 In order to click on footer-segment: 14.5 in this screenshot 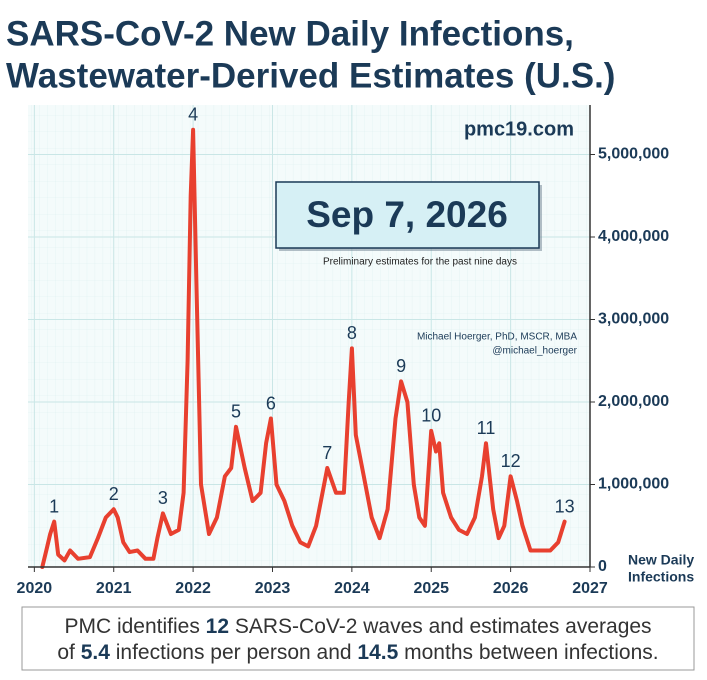, I will do `click(377, 652)`.